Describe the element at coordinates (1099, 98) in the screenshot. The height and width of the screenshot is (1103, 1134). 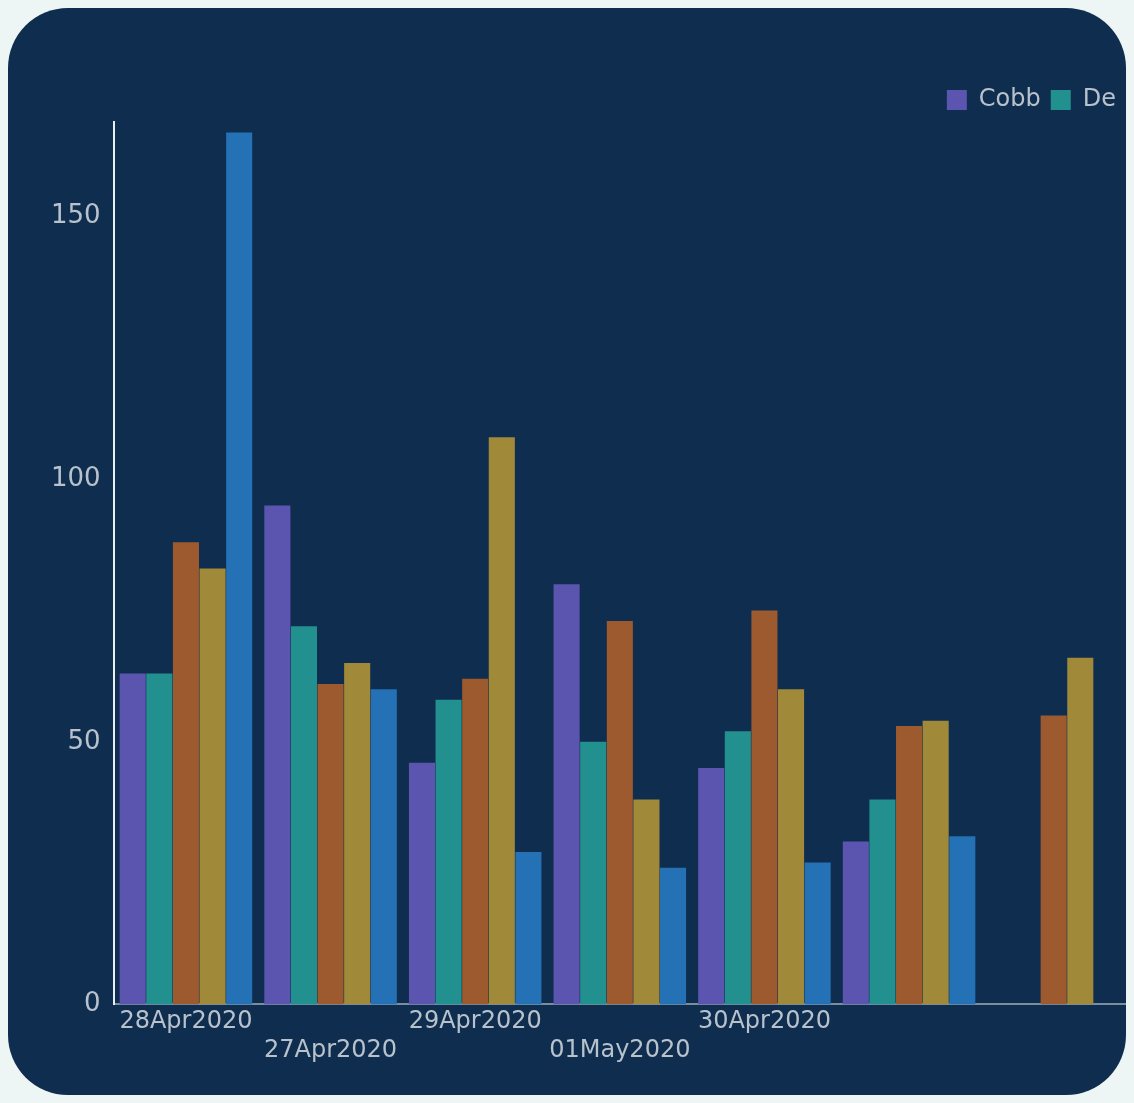
I see `legend-label: De` at that location.